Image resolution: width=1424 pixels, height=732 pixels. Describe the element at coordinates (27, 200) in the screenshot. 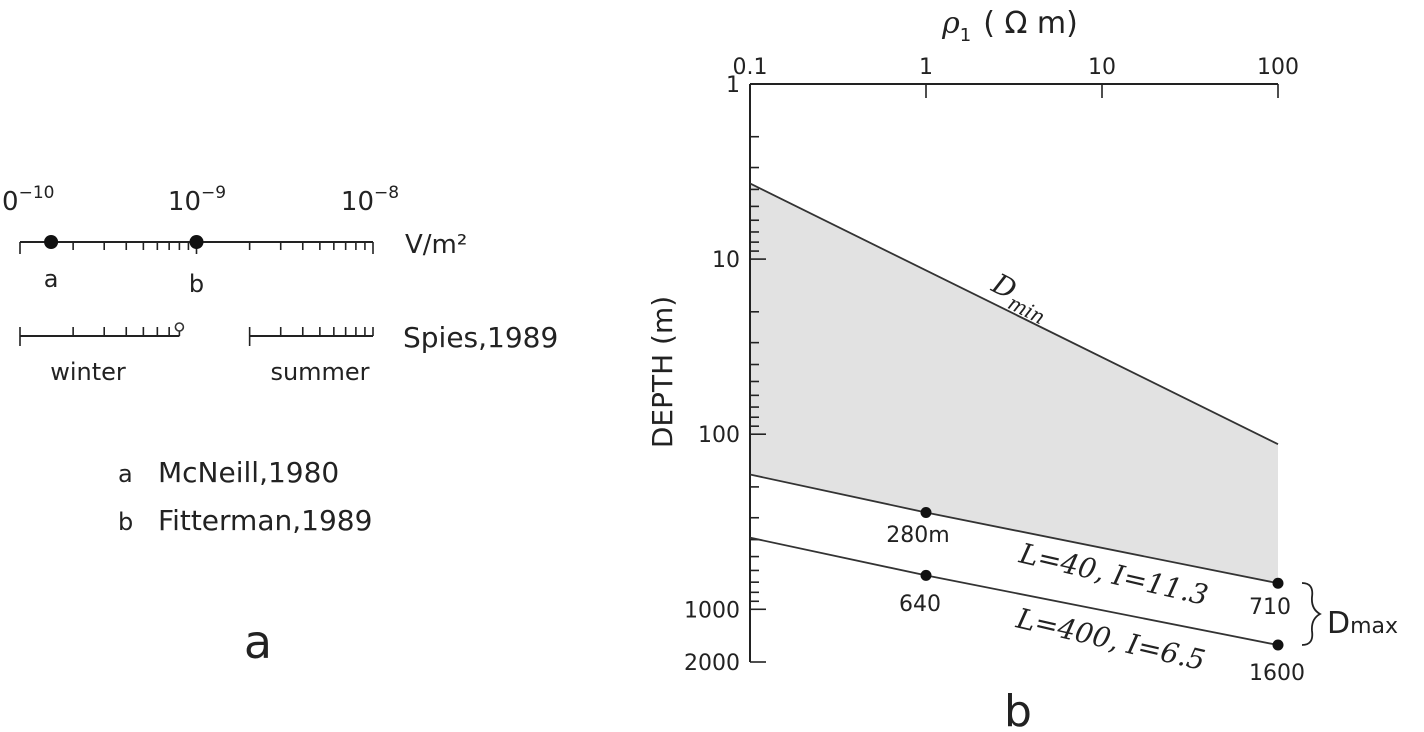

I see `panel-a-tick-label-1: 10⁻¹⁰` at that location.